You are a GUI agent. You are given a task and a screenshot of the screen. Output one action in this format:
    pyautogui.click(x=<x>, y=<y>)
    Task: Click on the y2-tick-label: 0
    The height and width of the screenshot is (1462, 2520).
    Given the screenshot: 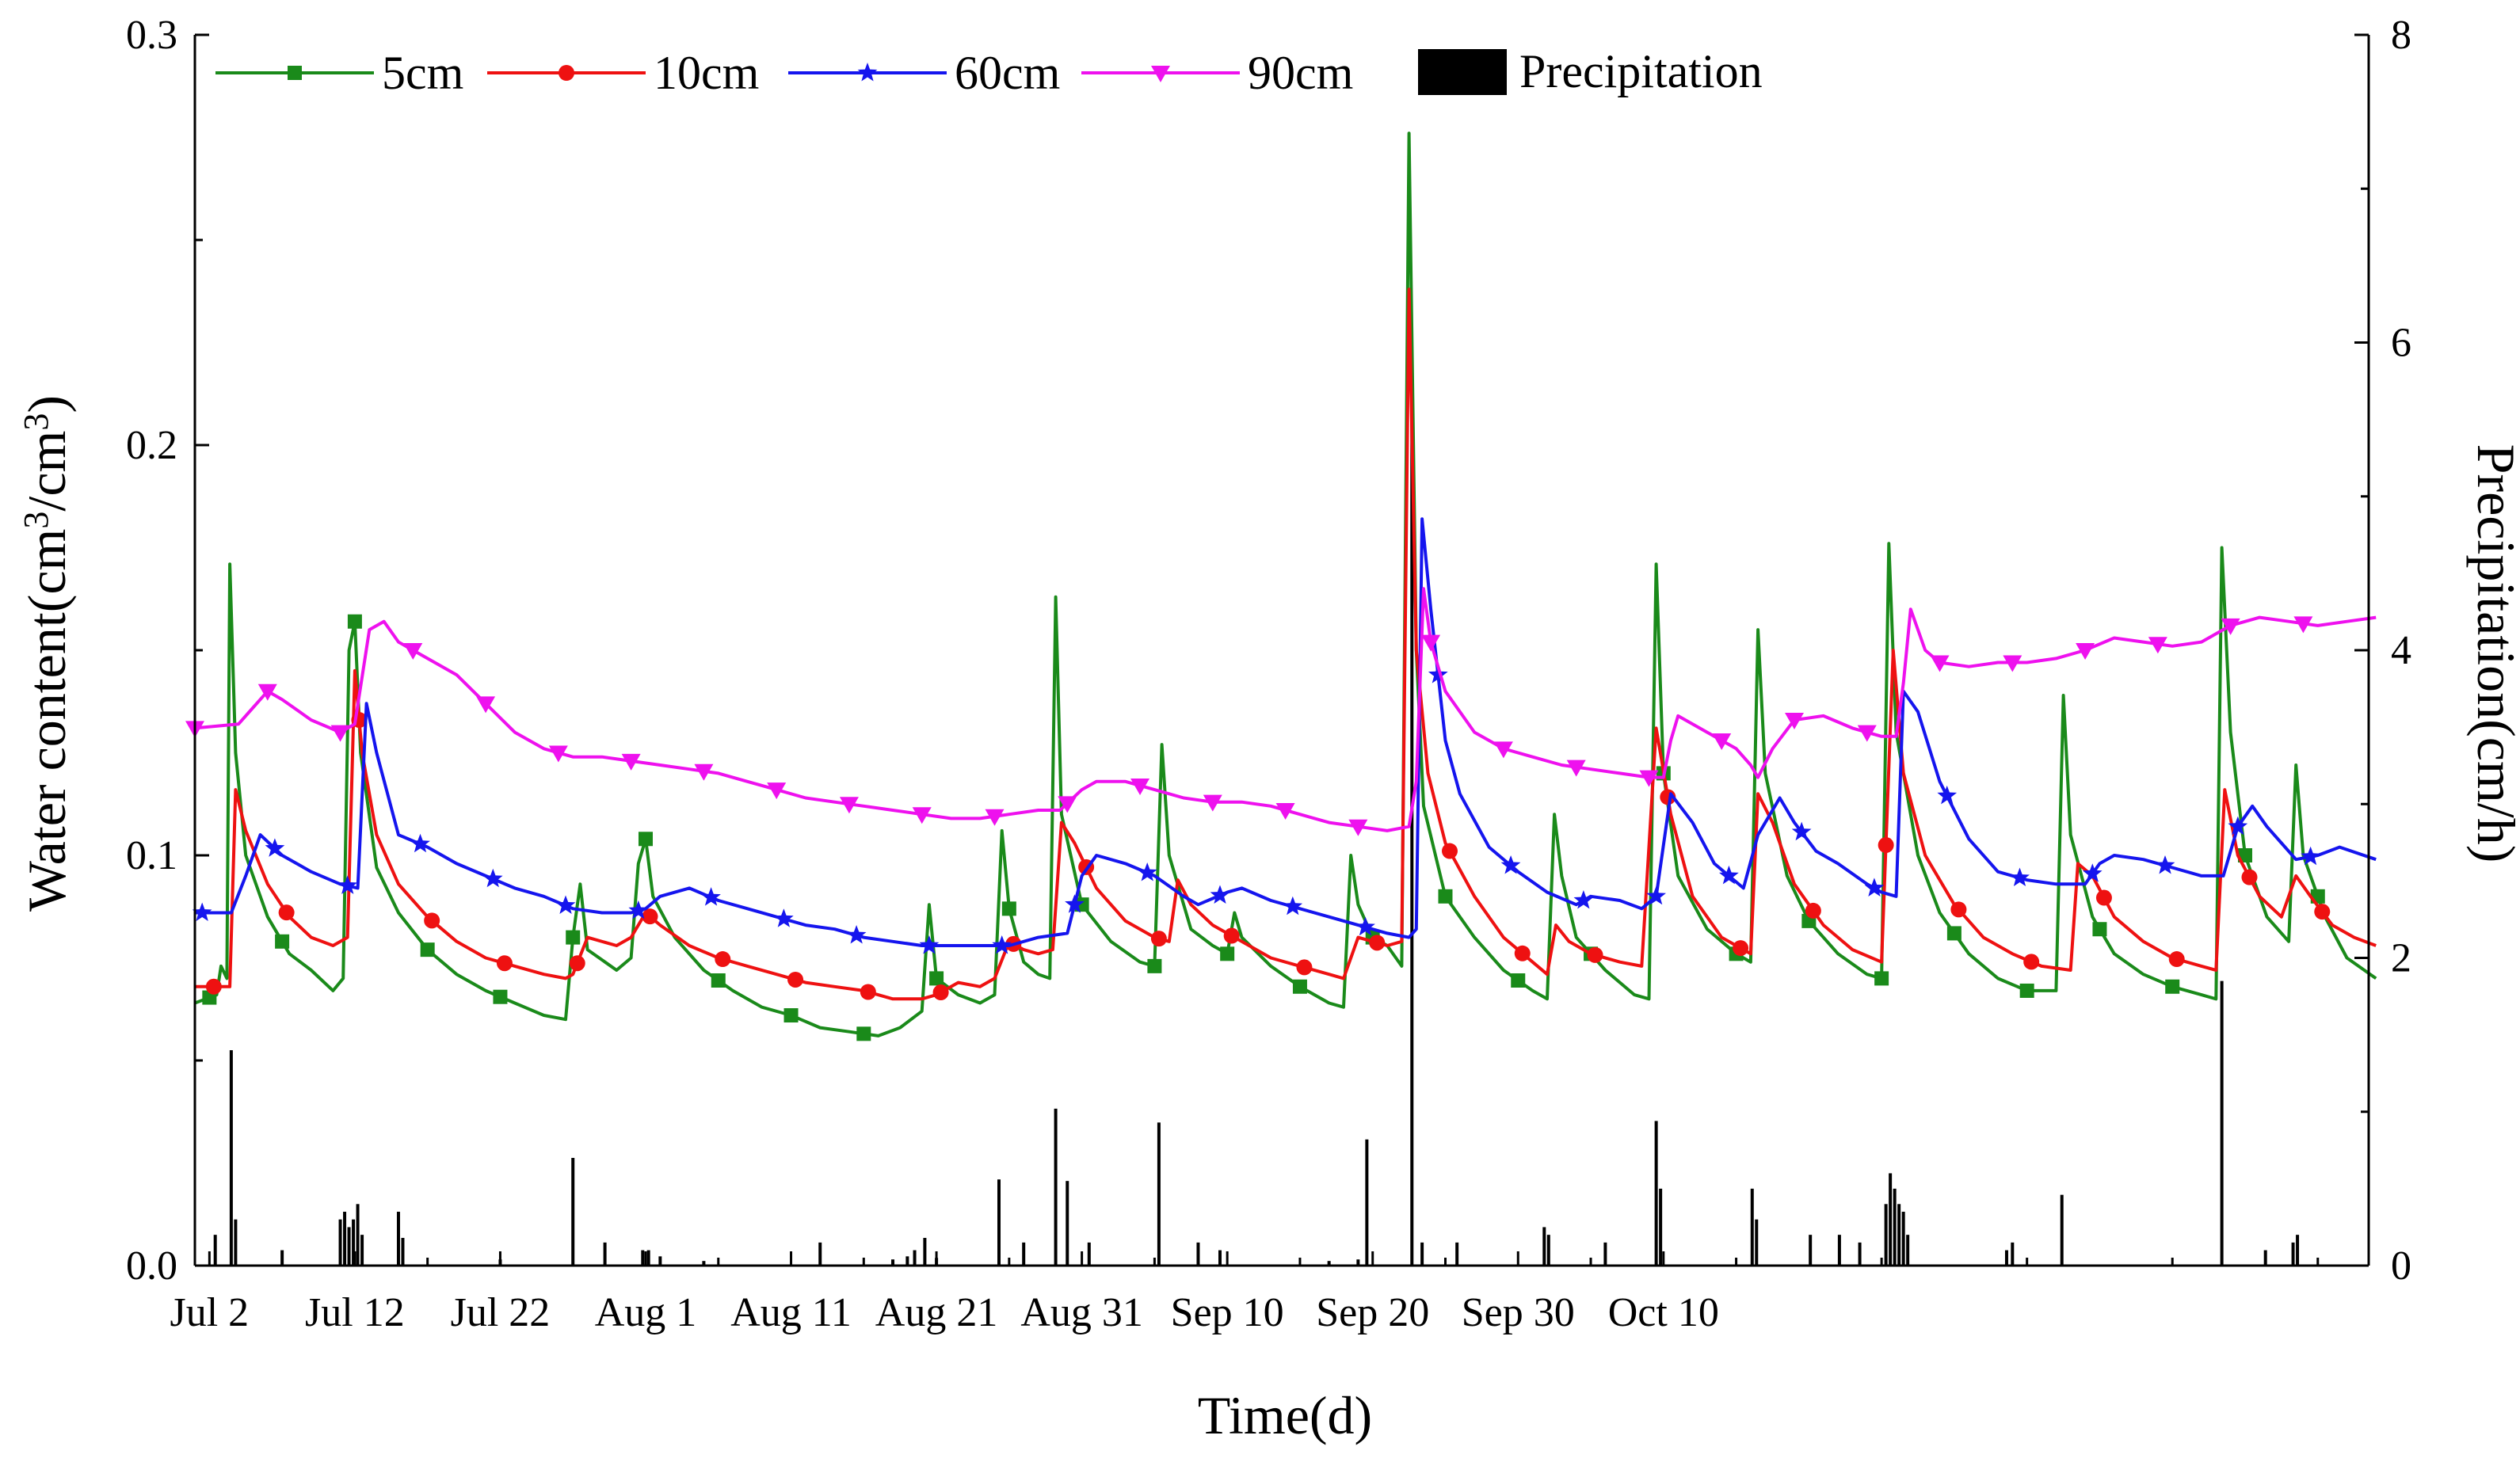 What is the action you would take?
    pyautogui.click(x=2401, y=1266)
    